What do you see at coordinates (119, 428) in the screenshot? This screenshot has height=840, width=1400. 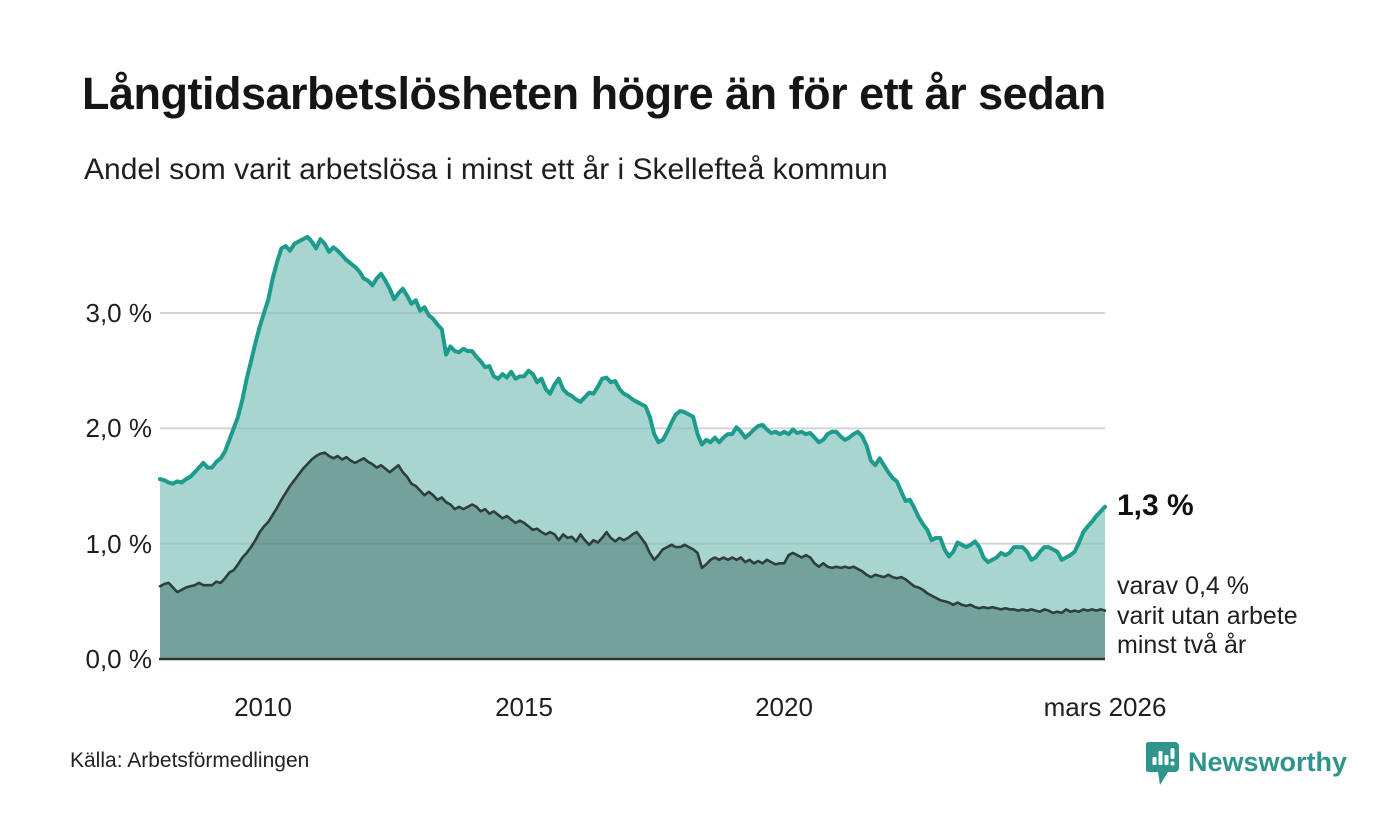 I see `y-tick-label-2: 2,0 %` at bounding box center [119, 428].